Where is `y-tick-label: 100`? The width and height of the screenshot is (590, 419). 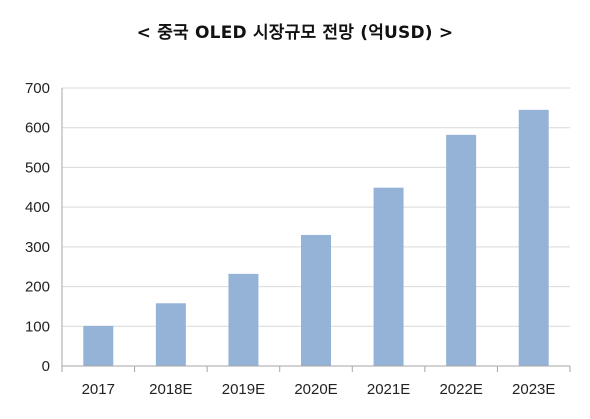 y-tick-label: 100 is located at coordinates (37, 326).